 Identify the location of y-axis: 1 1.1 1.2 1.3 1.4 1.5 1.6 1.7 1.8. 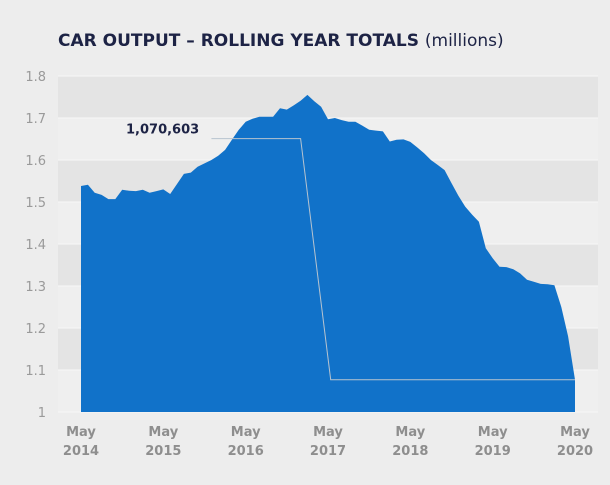
(35, 245).